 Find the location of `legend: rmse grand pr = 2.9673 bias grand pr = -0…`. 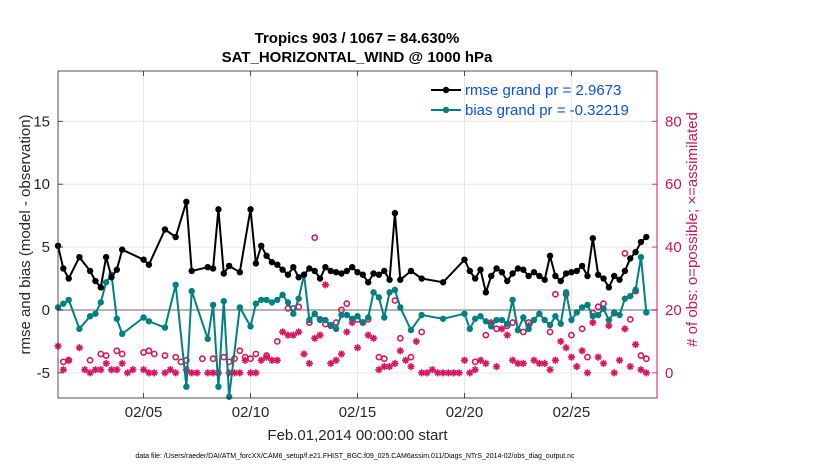

legend: rmse grand pr = 2.9673 bias grand pr = -0… is located at coordinates (530, 100).